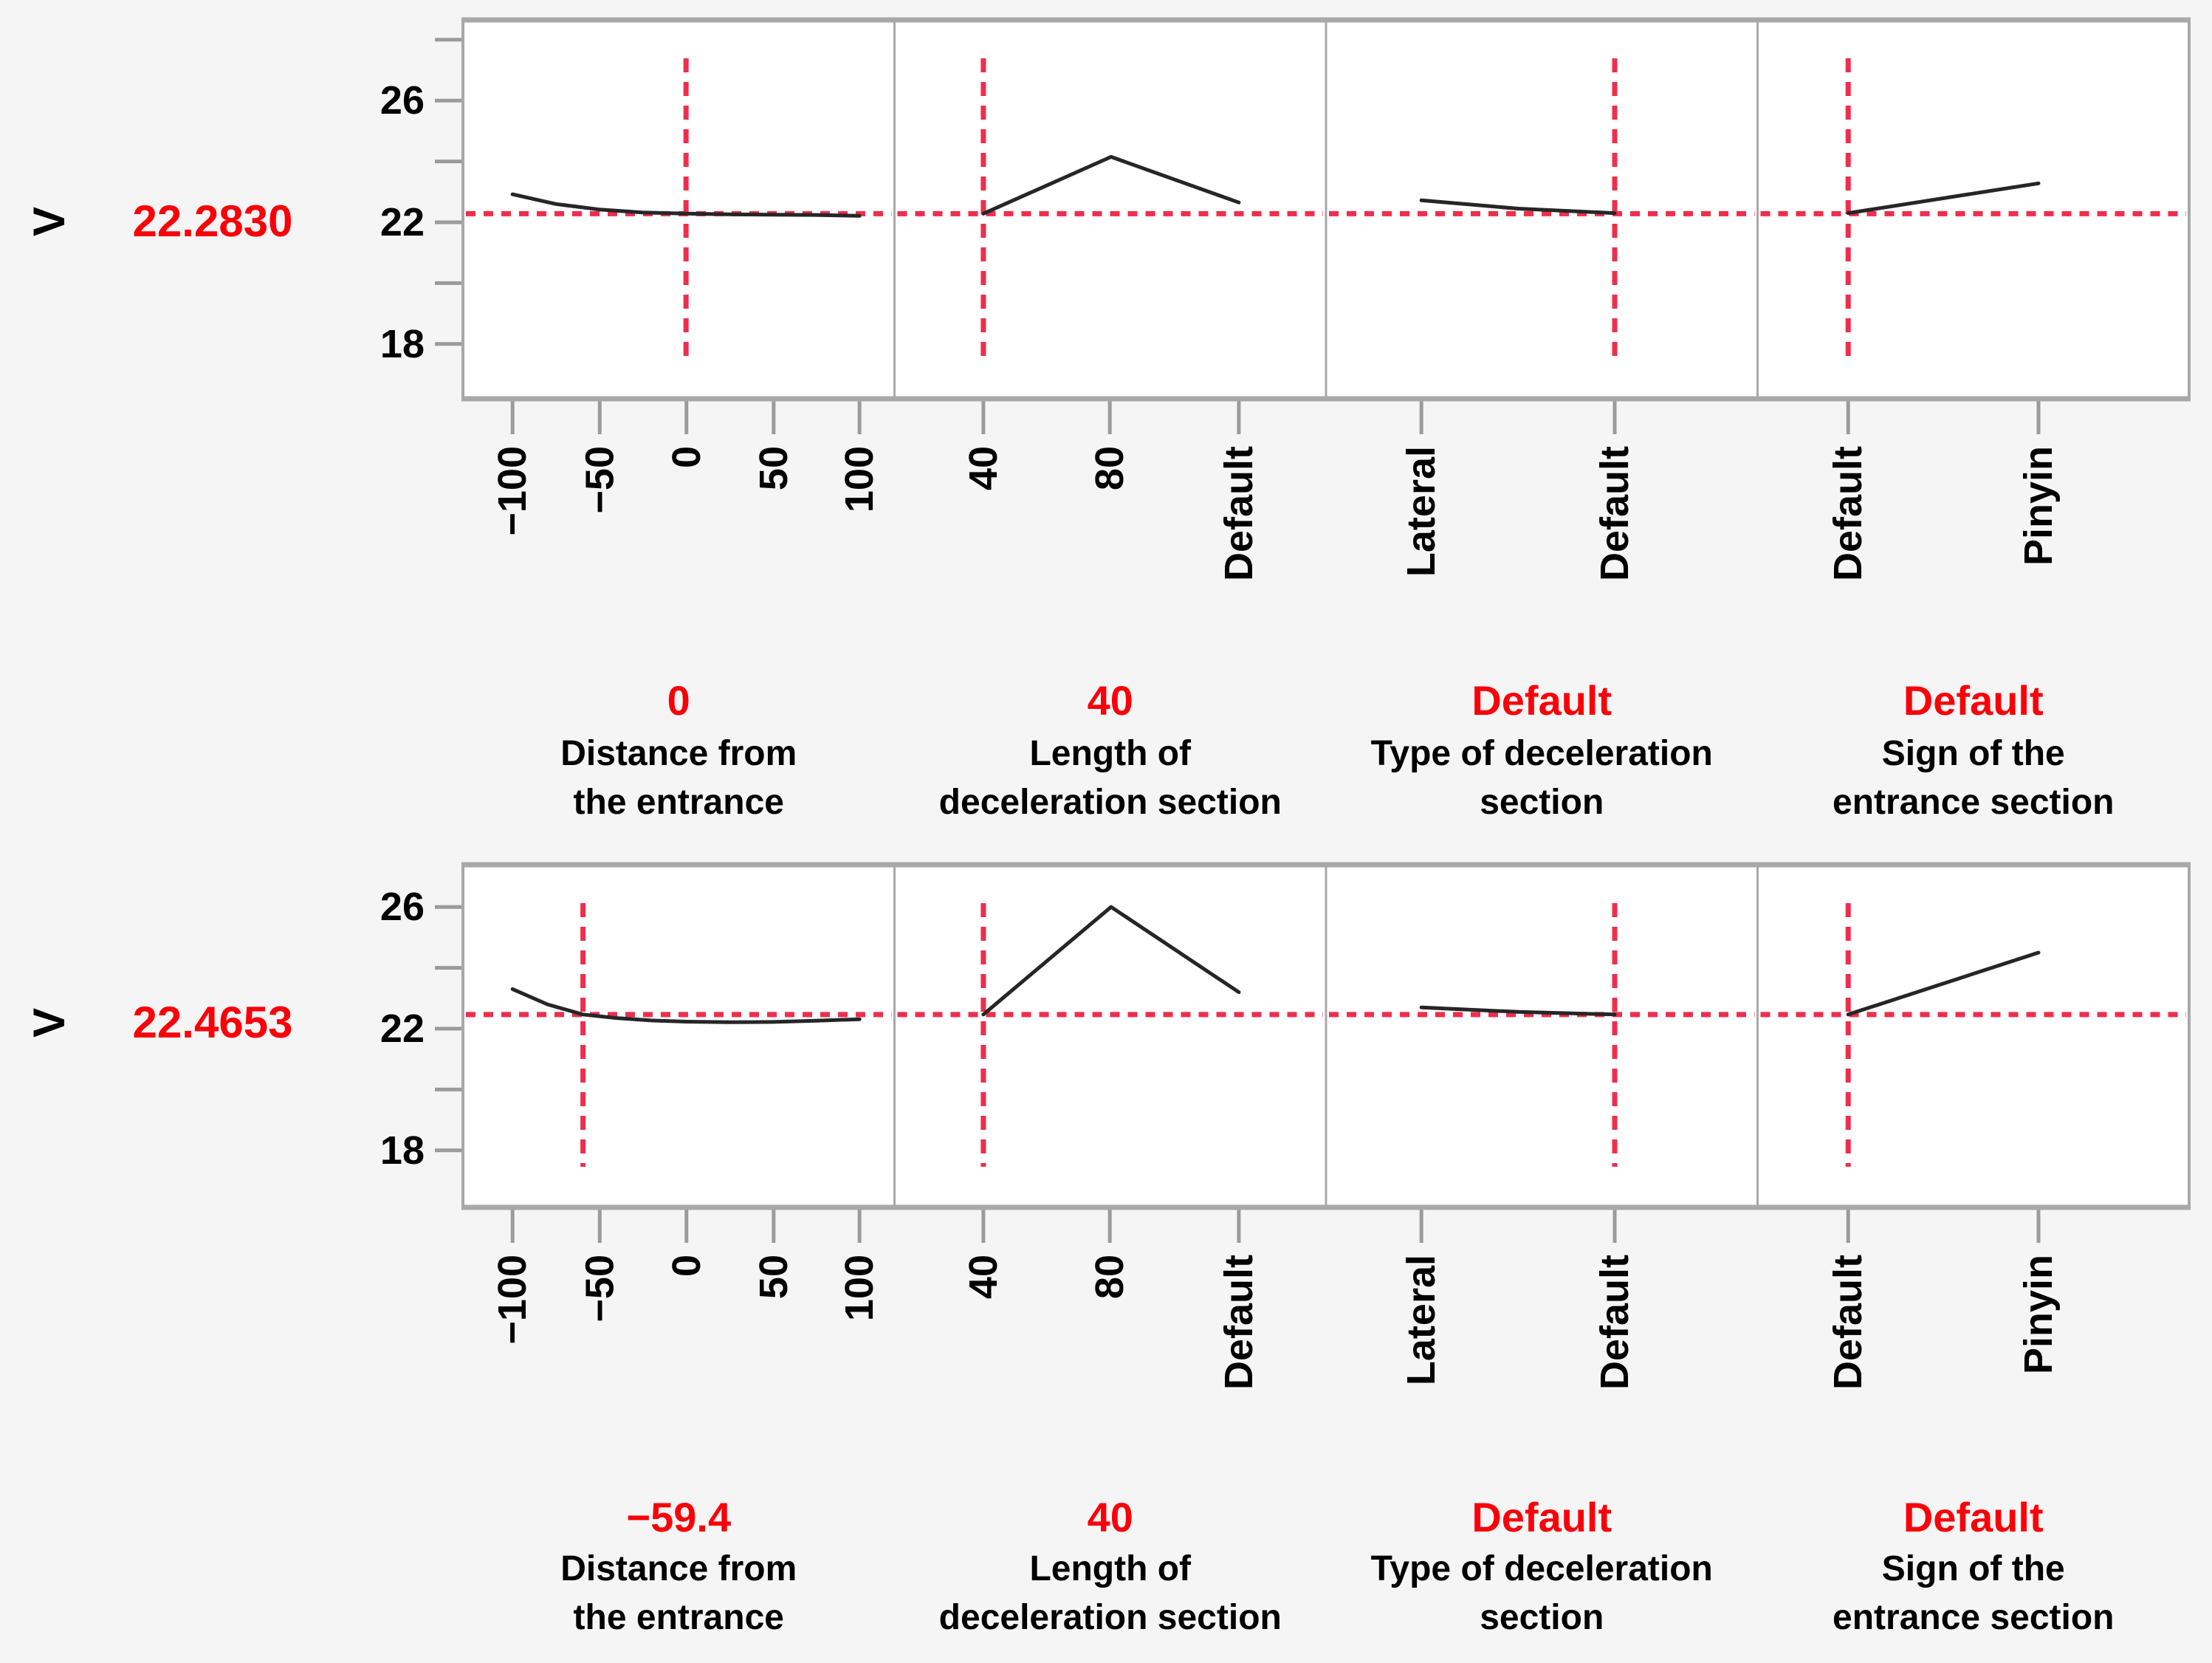 The height and width of the screenshot is (1663, 2212). I want to click on response-predicted-value: 22.2830, so click(212, 221).